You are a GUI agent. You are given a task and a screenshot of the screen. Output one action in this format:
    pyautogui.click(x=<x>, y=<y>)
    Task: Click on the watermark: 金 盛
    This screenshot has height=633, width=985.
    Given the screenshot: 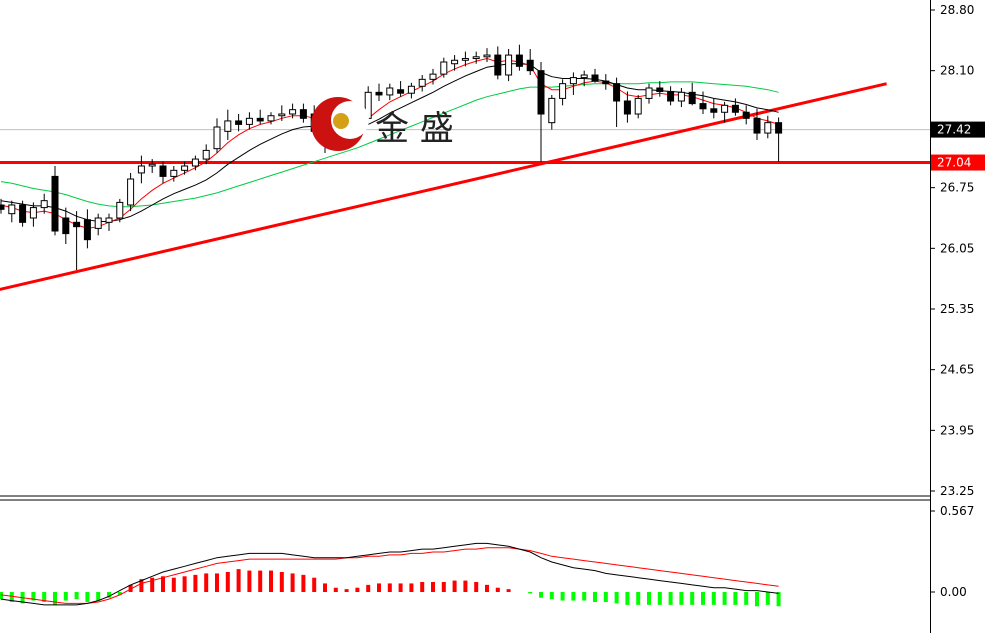 What is the action you would take?
    pyautogui.click(x=382, y=124)
    